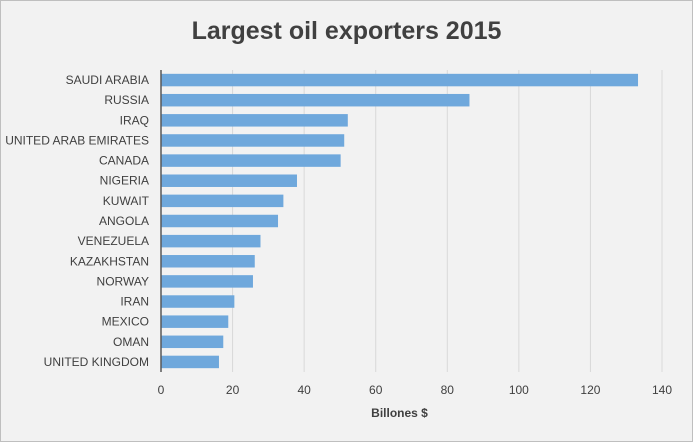  Describe the element at coordinates (399, 413) in the screenshot. I see `x-axis-label: Billones $` at that location.